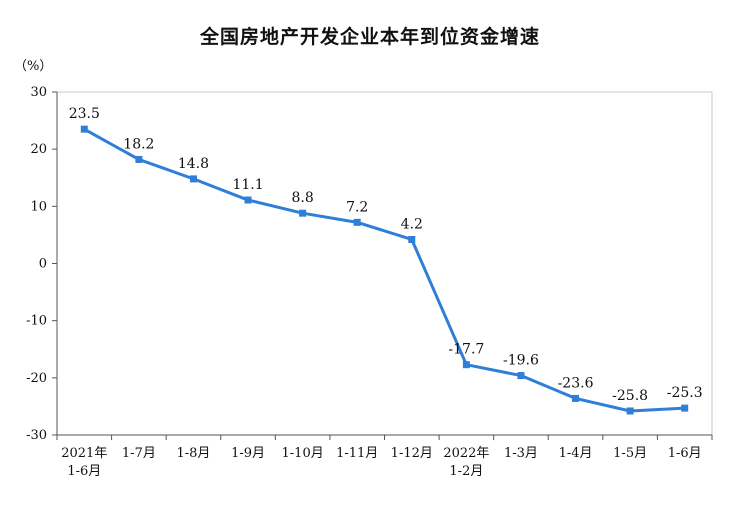 The image size is (740, 518). I want to click on chart-title: 全国房地产开发企业本年到位资金增速, so click(369, 37).